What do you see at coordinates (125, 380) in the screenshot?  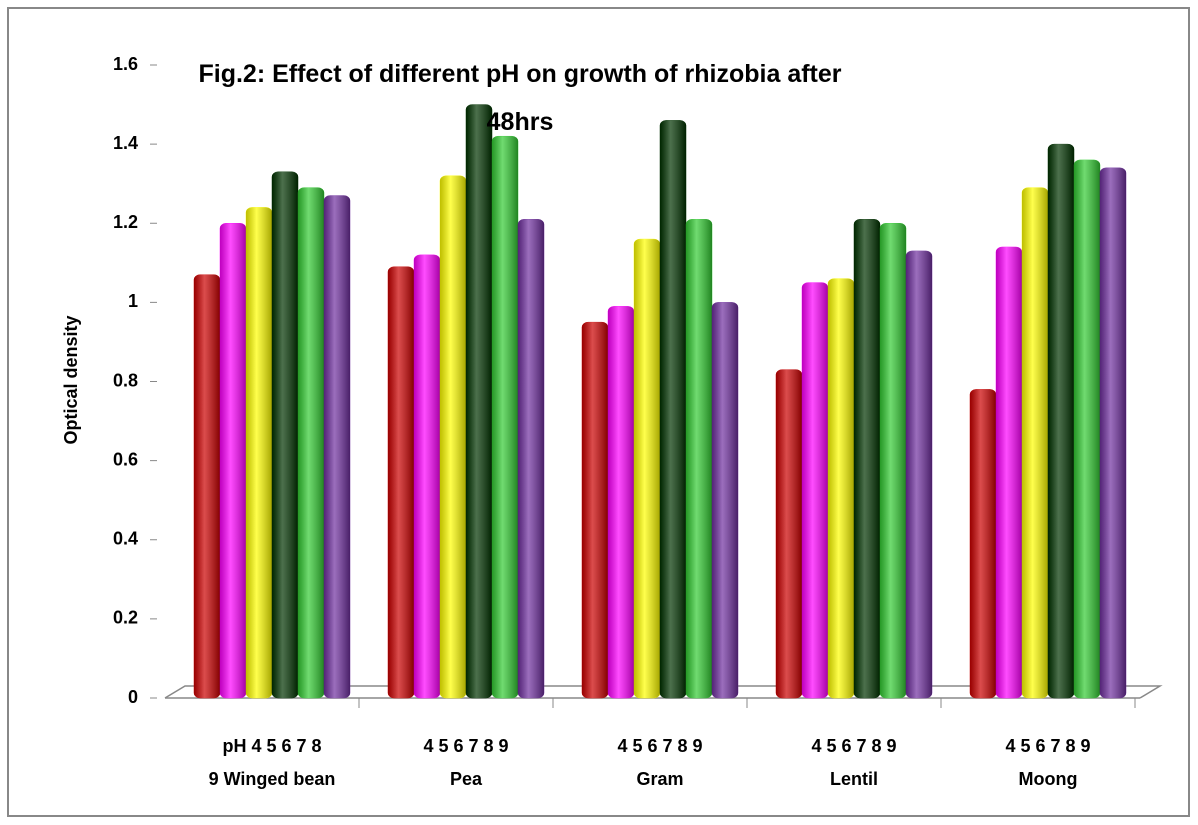 I see `y-tick-label: 0.8` at bounding box center [125, 380].